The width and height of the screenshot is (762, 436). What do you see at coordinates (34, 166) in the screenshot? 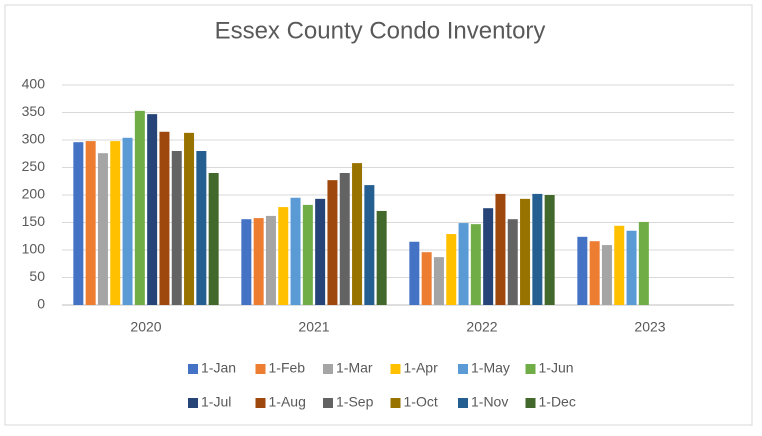
I see `y-tick-label: 250` at bounding box center [34, 166].